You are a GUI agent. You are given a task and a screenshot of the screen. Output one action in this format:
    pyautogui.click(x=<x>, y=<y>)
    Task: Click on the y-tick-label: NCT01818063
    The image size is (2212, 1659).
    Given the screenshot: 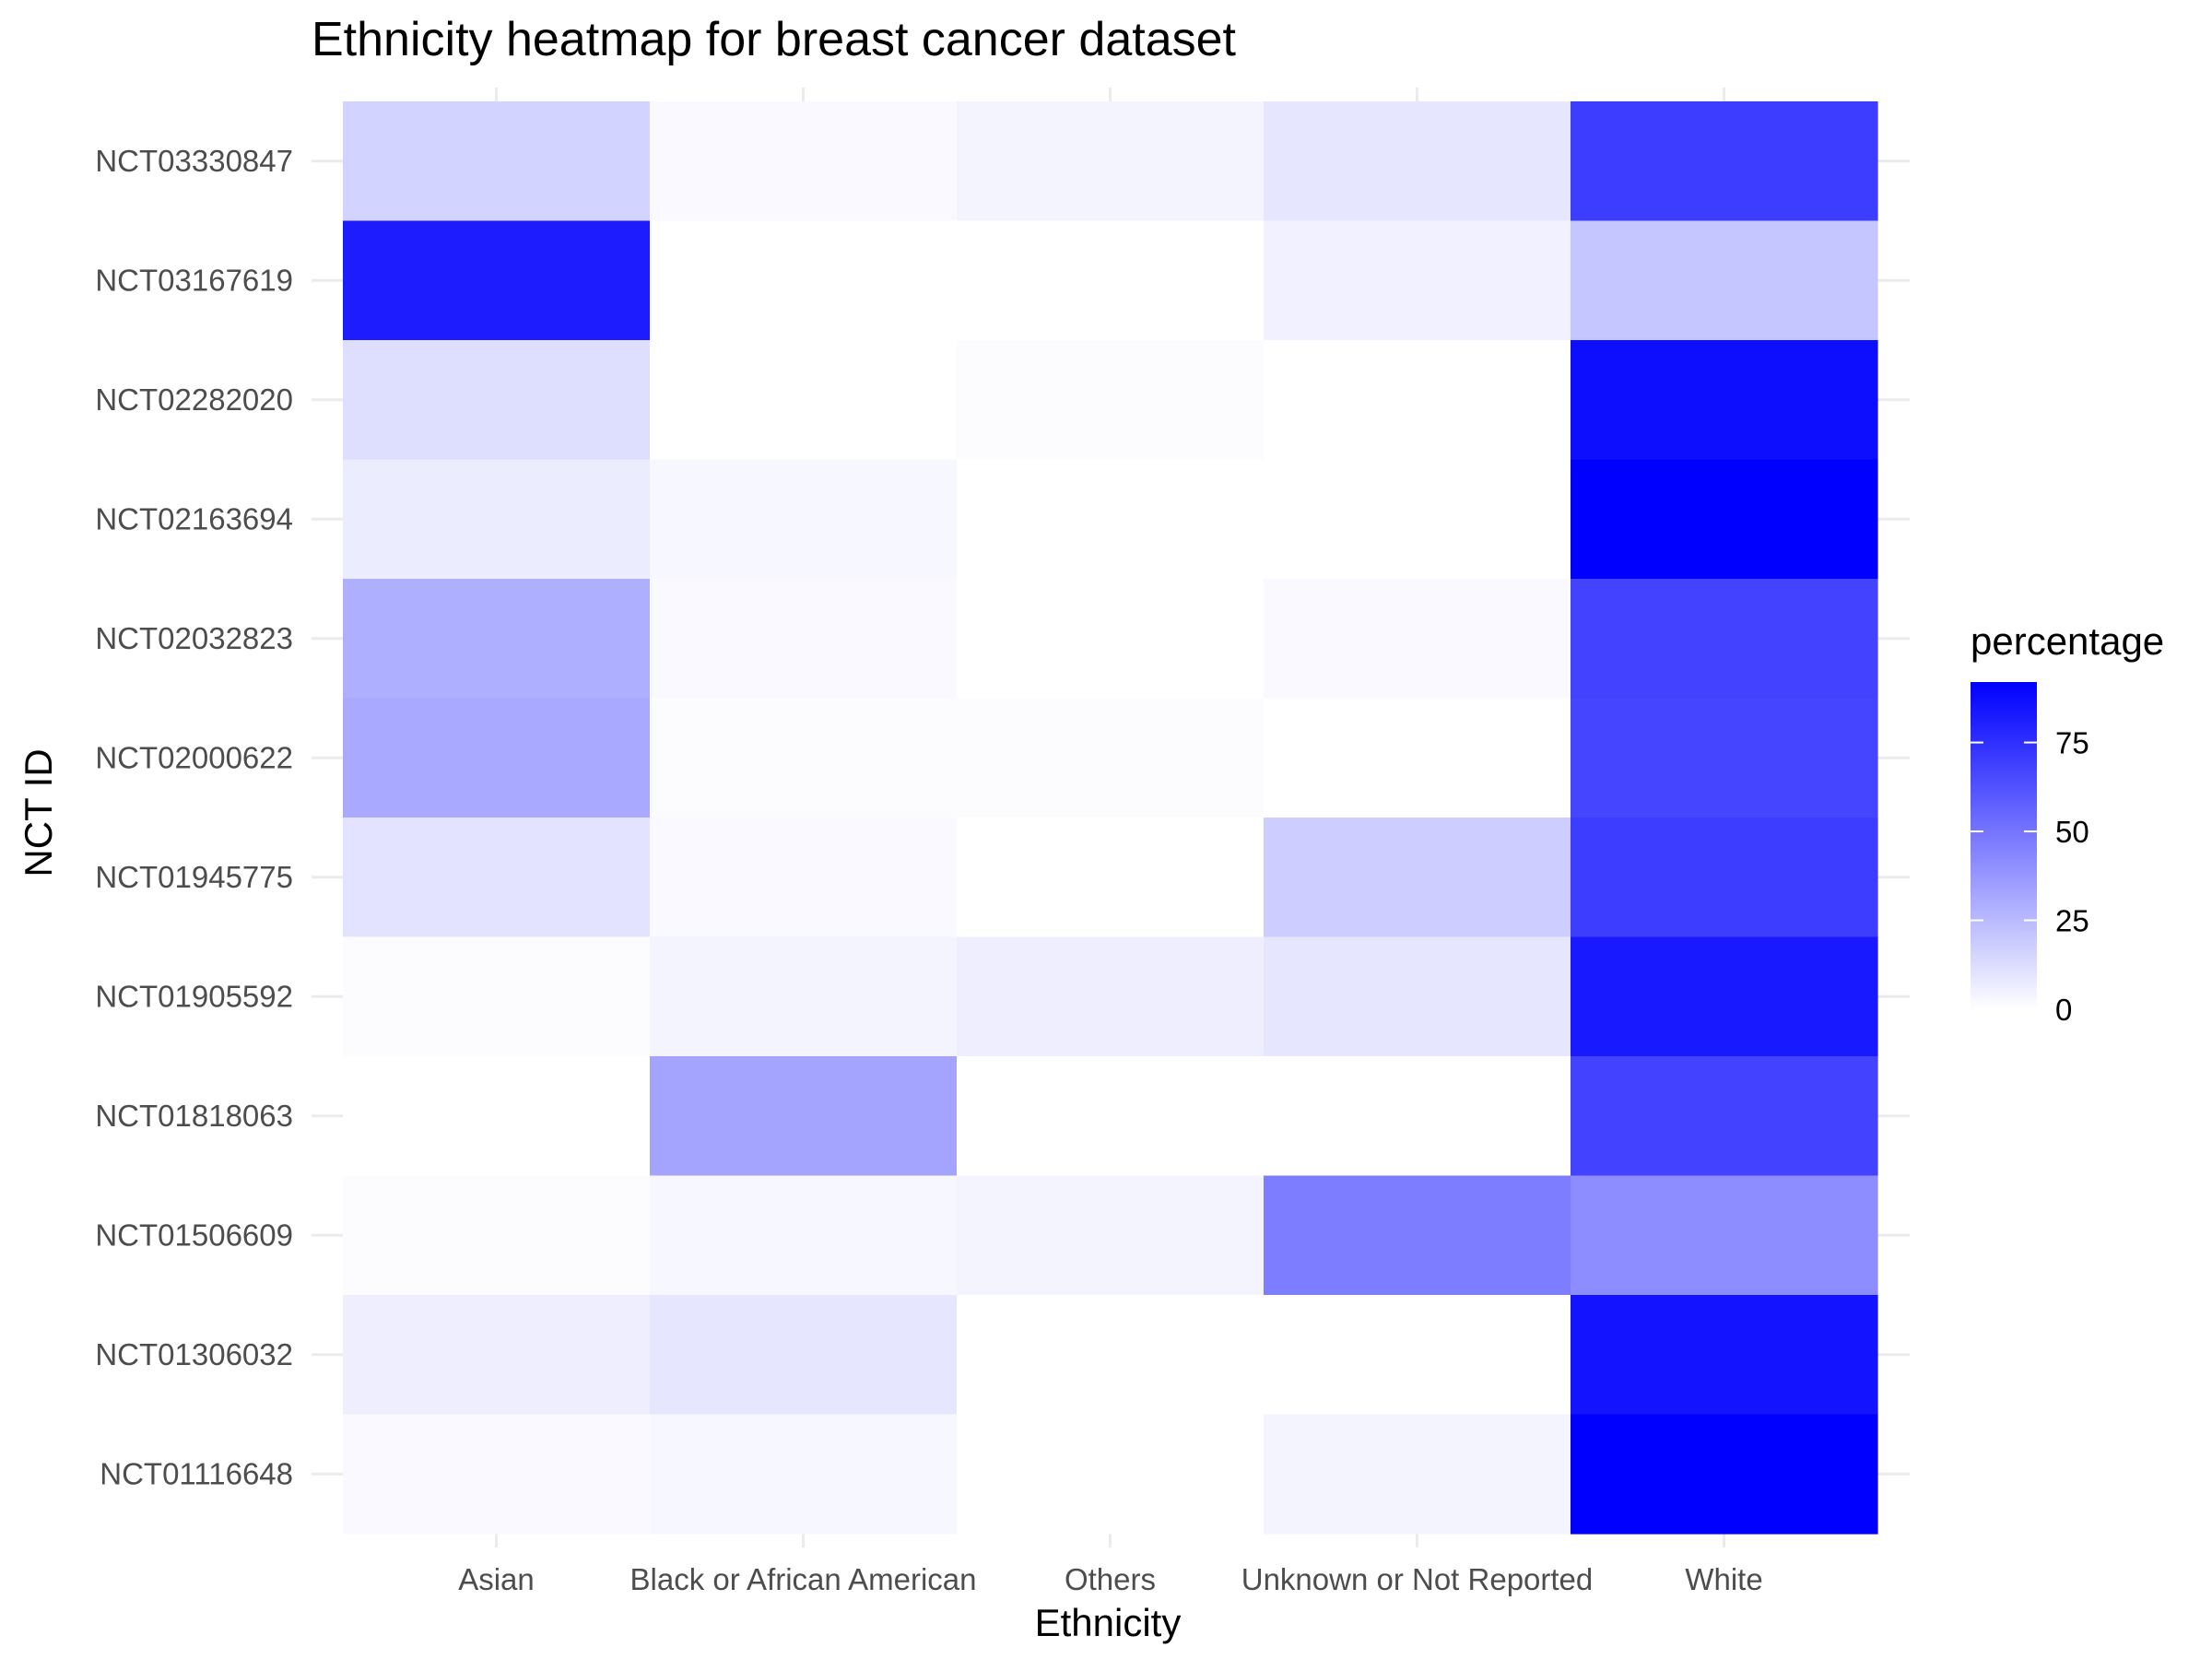 What is the action you would take?
    pyautogui.click(x=194, y=1116)
    